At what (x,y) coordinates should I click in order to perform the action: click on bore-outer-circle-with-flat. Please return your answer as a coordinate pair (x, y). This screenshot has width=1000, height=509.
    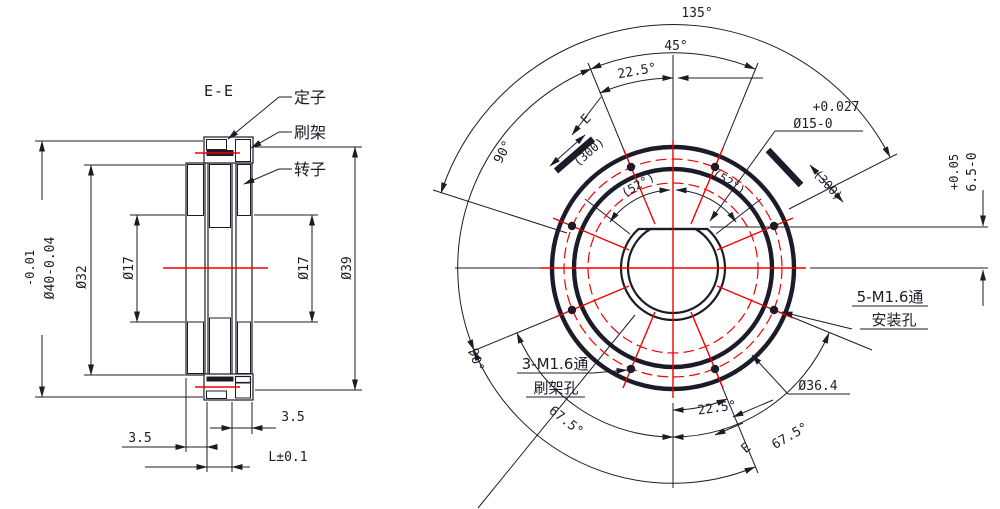
    Looking at the image, I should click on (673, 274).